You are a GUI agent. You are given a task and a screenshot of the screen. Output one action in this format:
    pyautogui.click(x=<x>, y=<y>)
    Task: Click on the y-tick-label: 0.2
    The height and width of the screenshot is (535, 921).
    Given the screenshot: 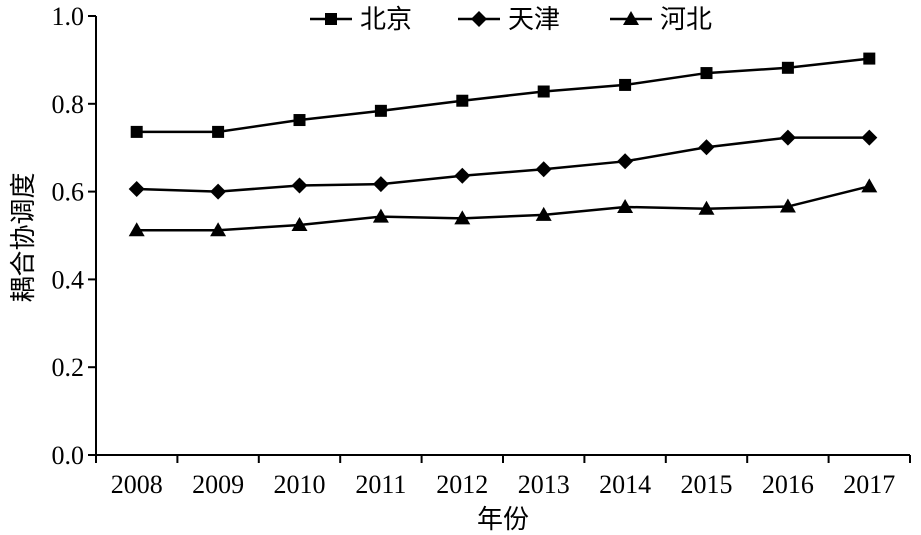 What is the action you would take?
    pyautogui.click(x=68, y=367)
    